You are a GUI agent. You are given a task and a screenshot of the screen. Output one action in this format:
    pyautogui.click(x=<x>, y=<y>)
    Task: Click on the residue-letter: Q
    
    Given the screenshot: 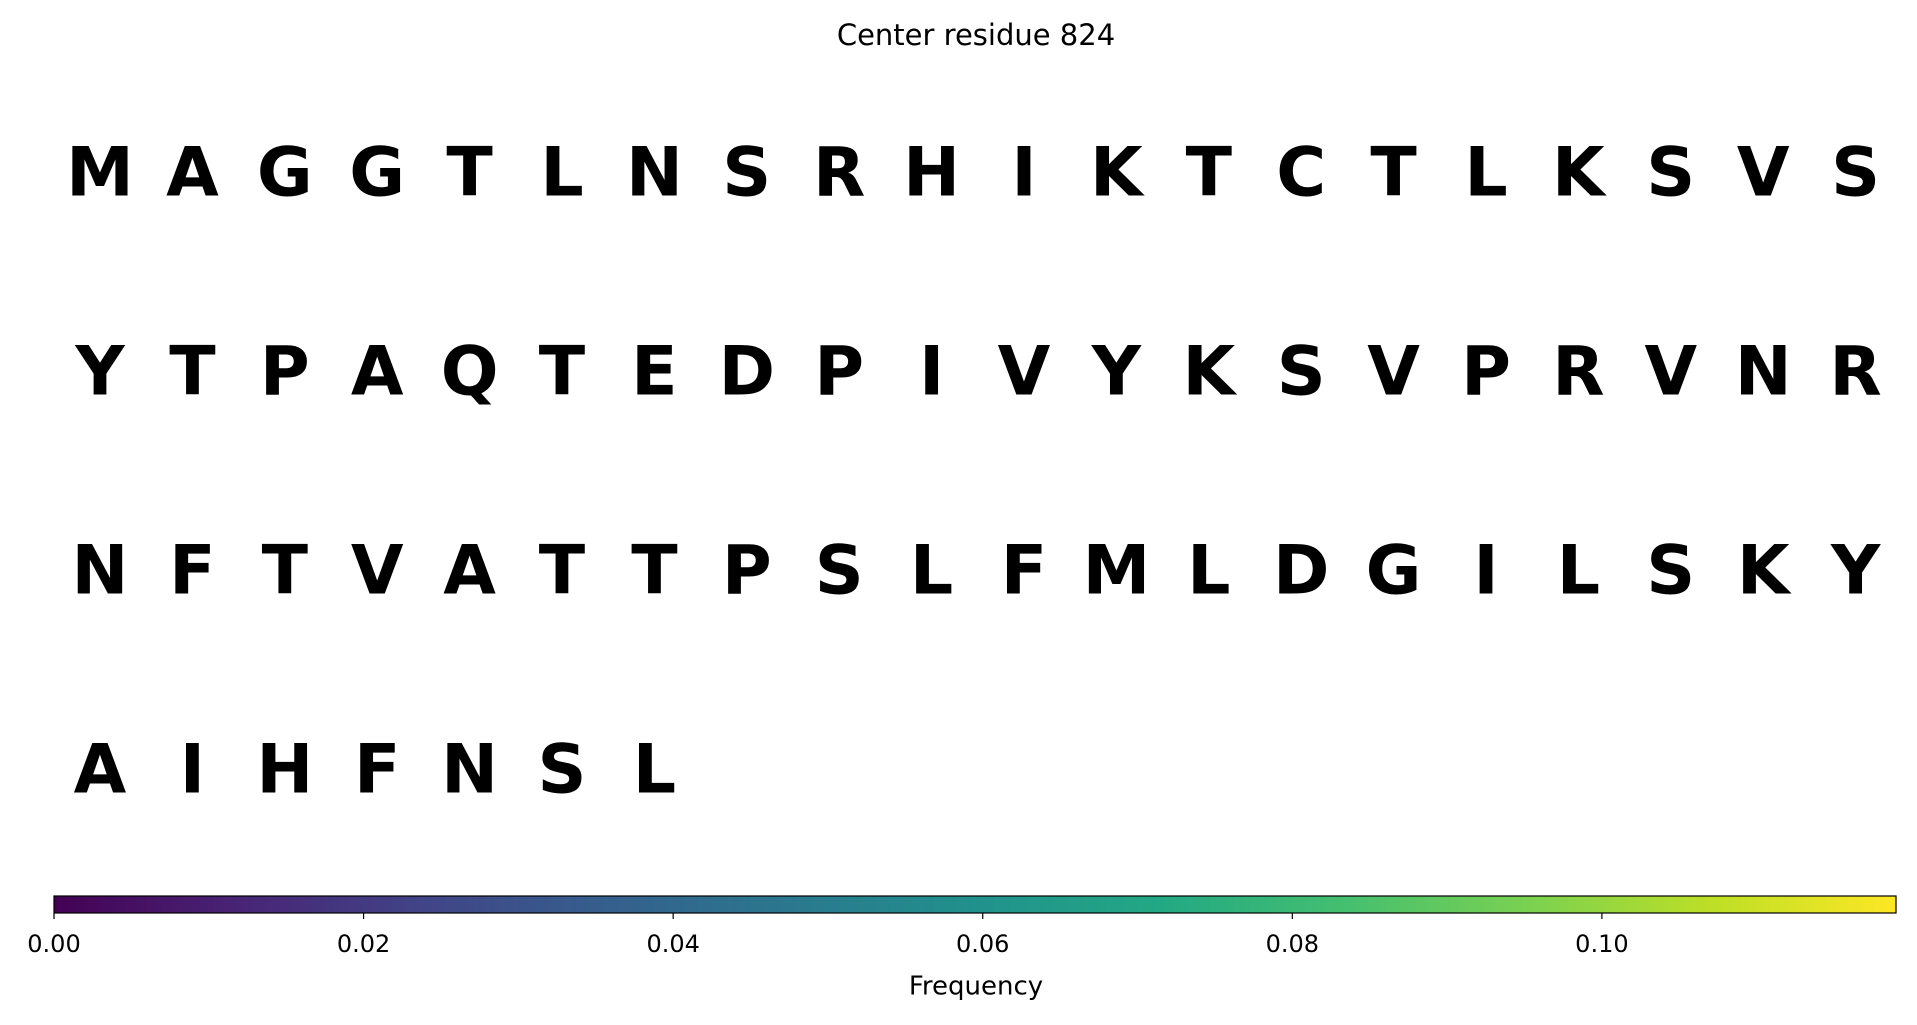 What is the action you would take?
    pyautogui.click(x=470, y=372)
    